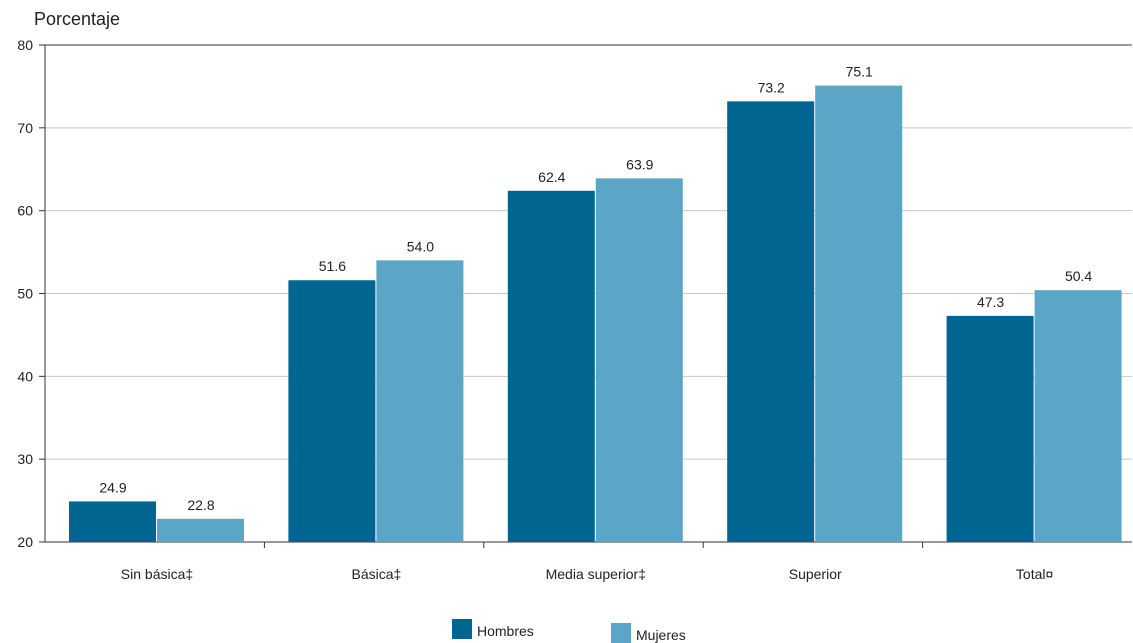 This screenshot has height=643, width=1133. Describe the element at coordinates (200, 505) in the screenshot. I see `data-label: 22.8` at that location.